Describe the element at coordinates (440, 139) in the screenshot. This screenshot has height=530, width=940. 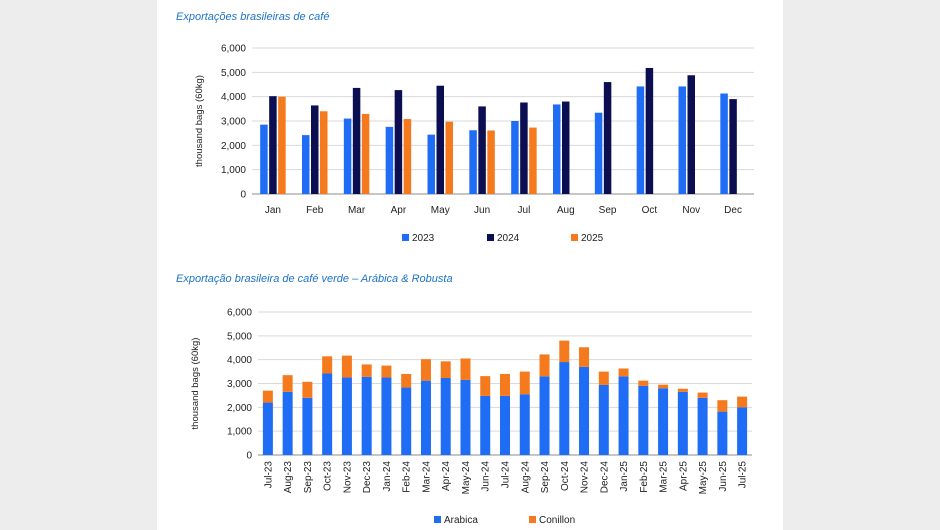
I see `bar-group-may` at that location.